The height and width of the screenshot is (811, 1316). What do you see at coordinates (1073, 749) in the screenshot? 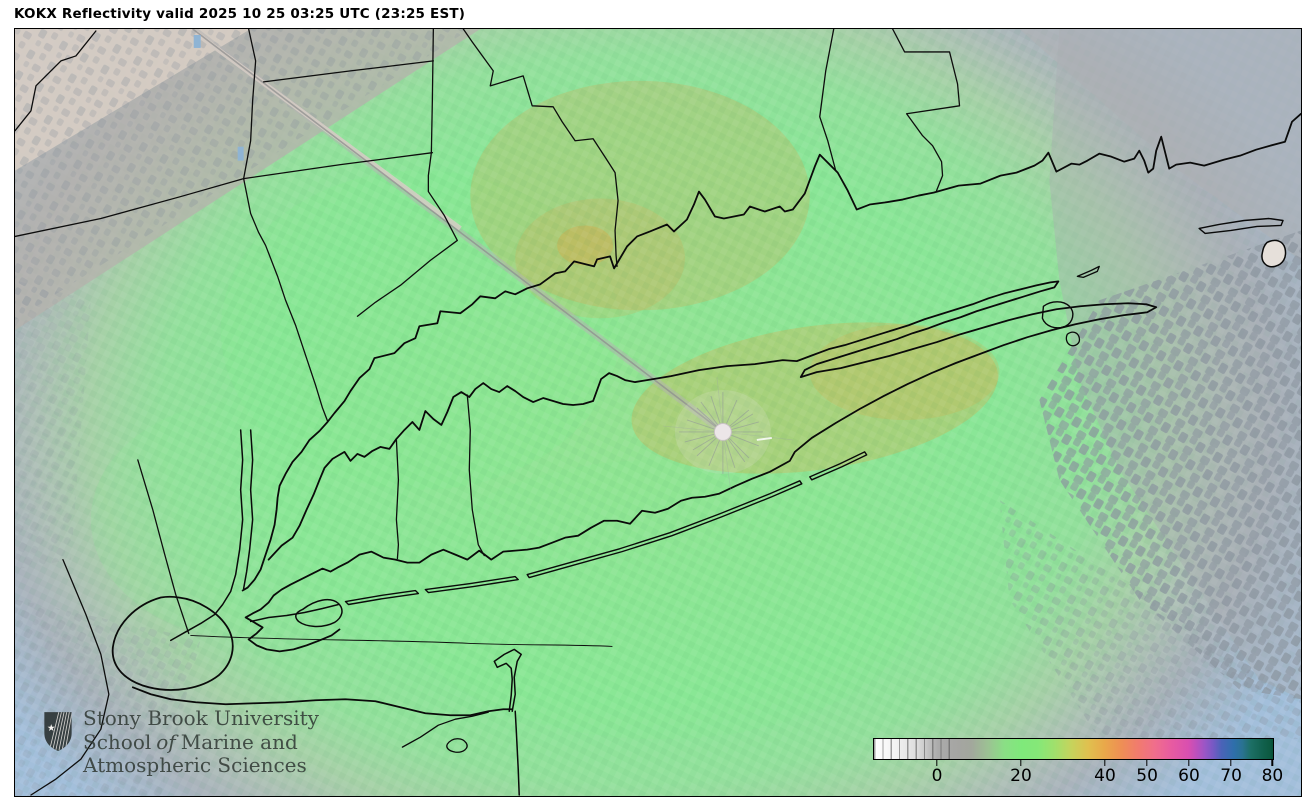
I see `colorbar-gradient` at bounding box center [1073, 749].